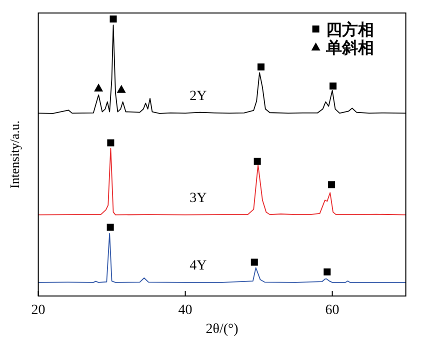 Image resolution: width=424 pixels, height=340 pixels. I want to click on x-axis-title: 2θ/(°), so click(222, 329).